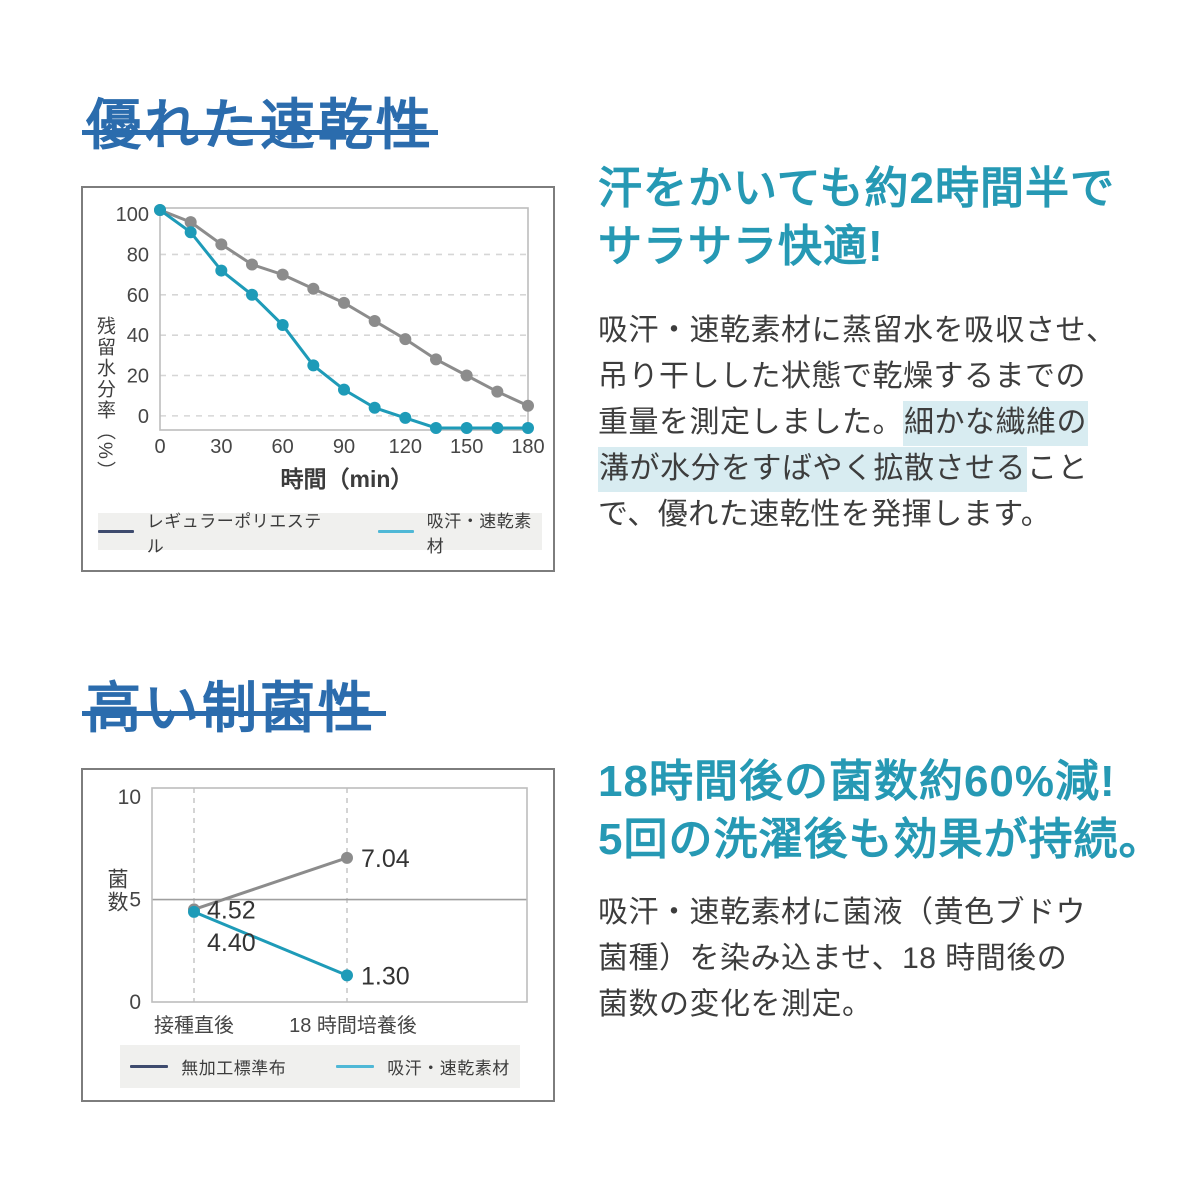 This screenshot has width=1200, height=1200. Describe the element at coordinates (347, 479) in the screenshot. I see `svg-text: 時間（min）` at that location.